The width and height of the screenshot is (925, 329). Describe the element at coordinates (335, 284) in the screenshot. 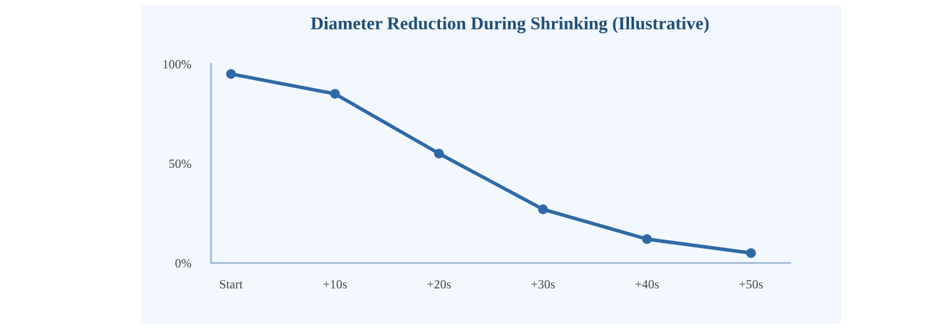

I see `x-tick-label: +10s` at that location.